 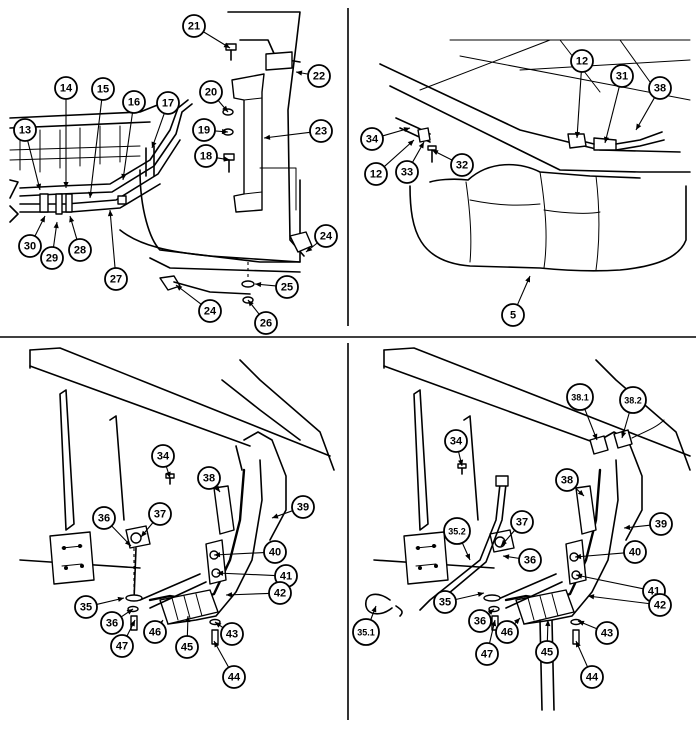 I want to click on callout-label: 28, so click(x=80, y=251).